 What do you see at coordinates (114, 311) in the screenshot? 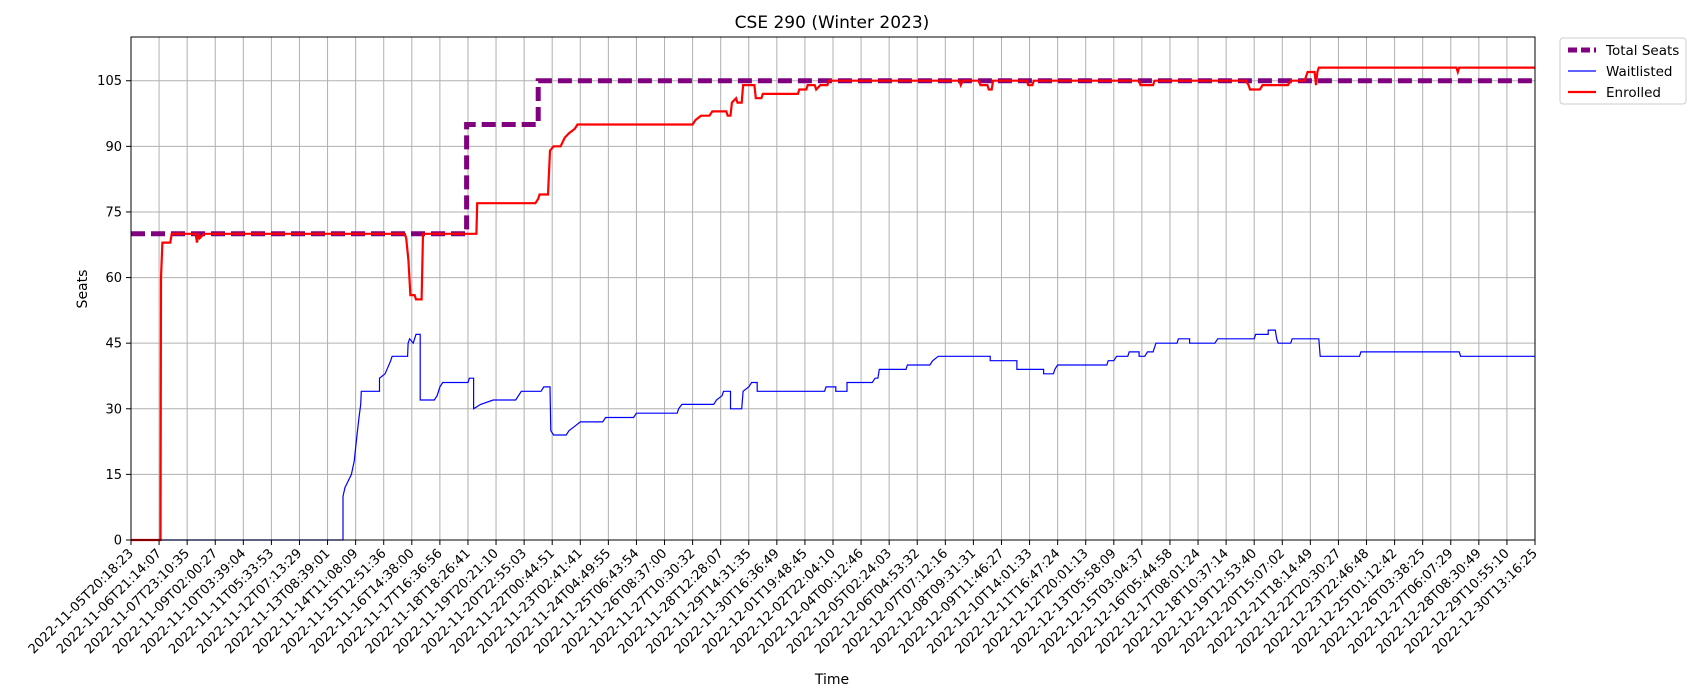
I see `y-axis: 0 15 30 45 60 75 90 105` at bounding box center [114, 311].